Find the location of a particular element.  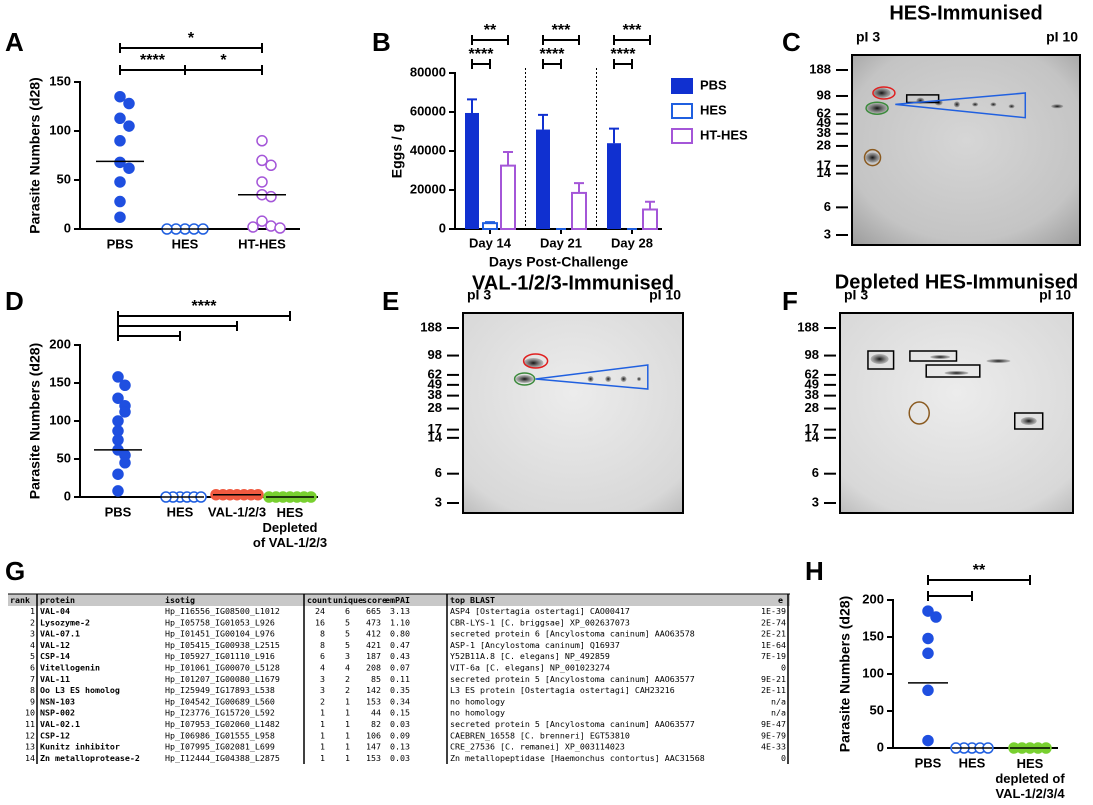

table-cell: 82 is located at coordinates (376, 724).